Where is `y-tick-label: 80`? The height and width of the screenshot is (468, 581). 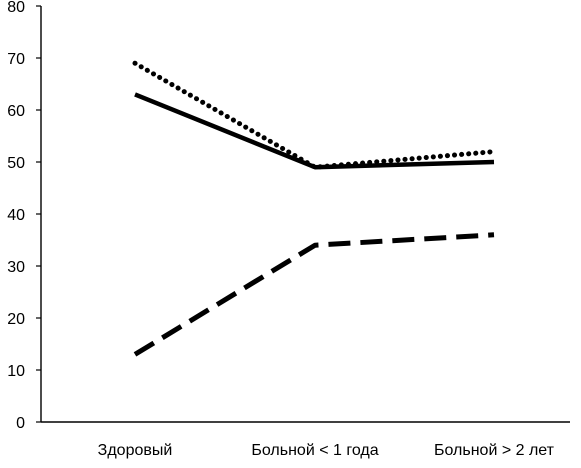 y-tick-label: 80 is located at coordinates (16, 8).